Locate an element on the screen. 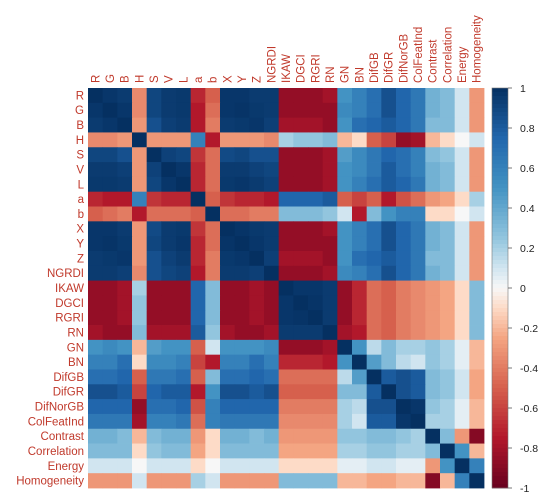 The width and height of the screenshot is (550, 504). column-label: b is located at coordinates (214, 80).